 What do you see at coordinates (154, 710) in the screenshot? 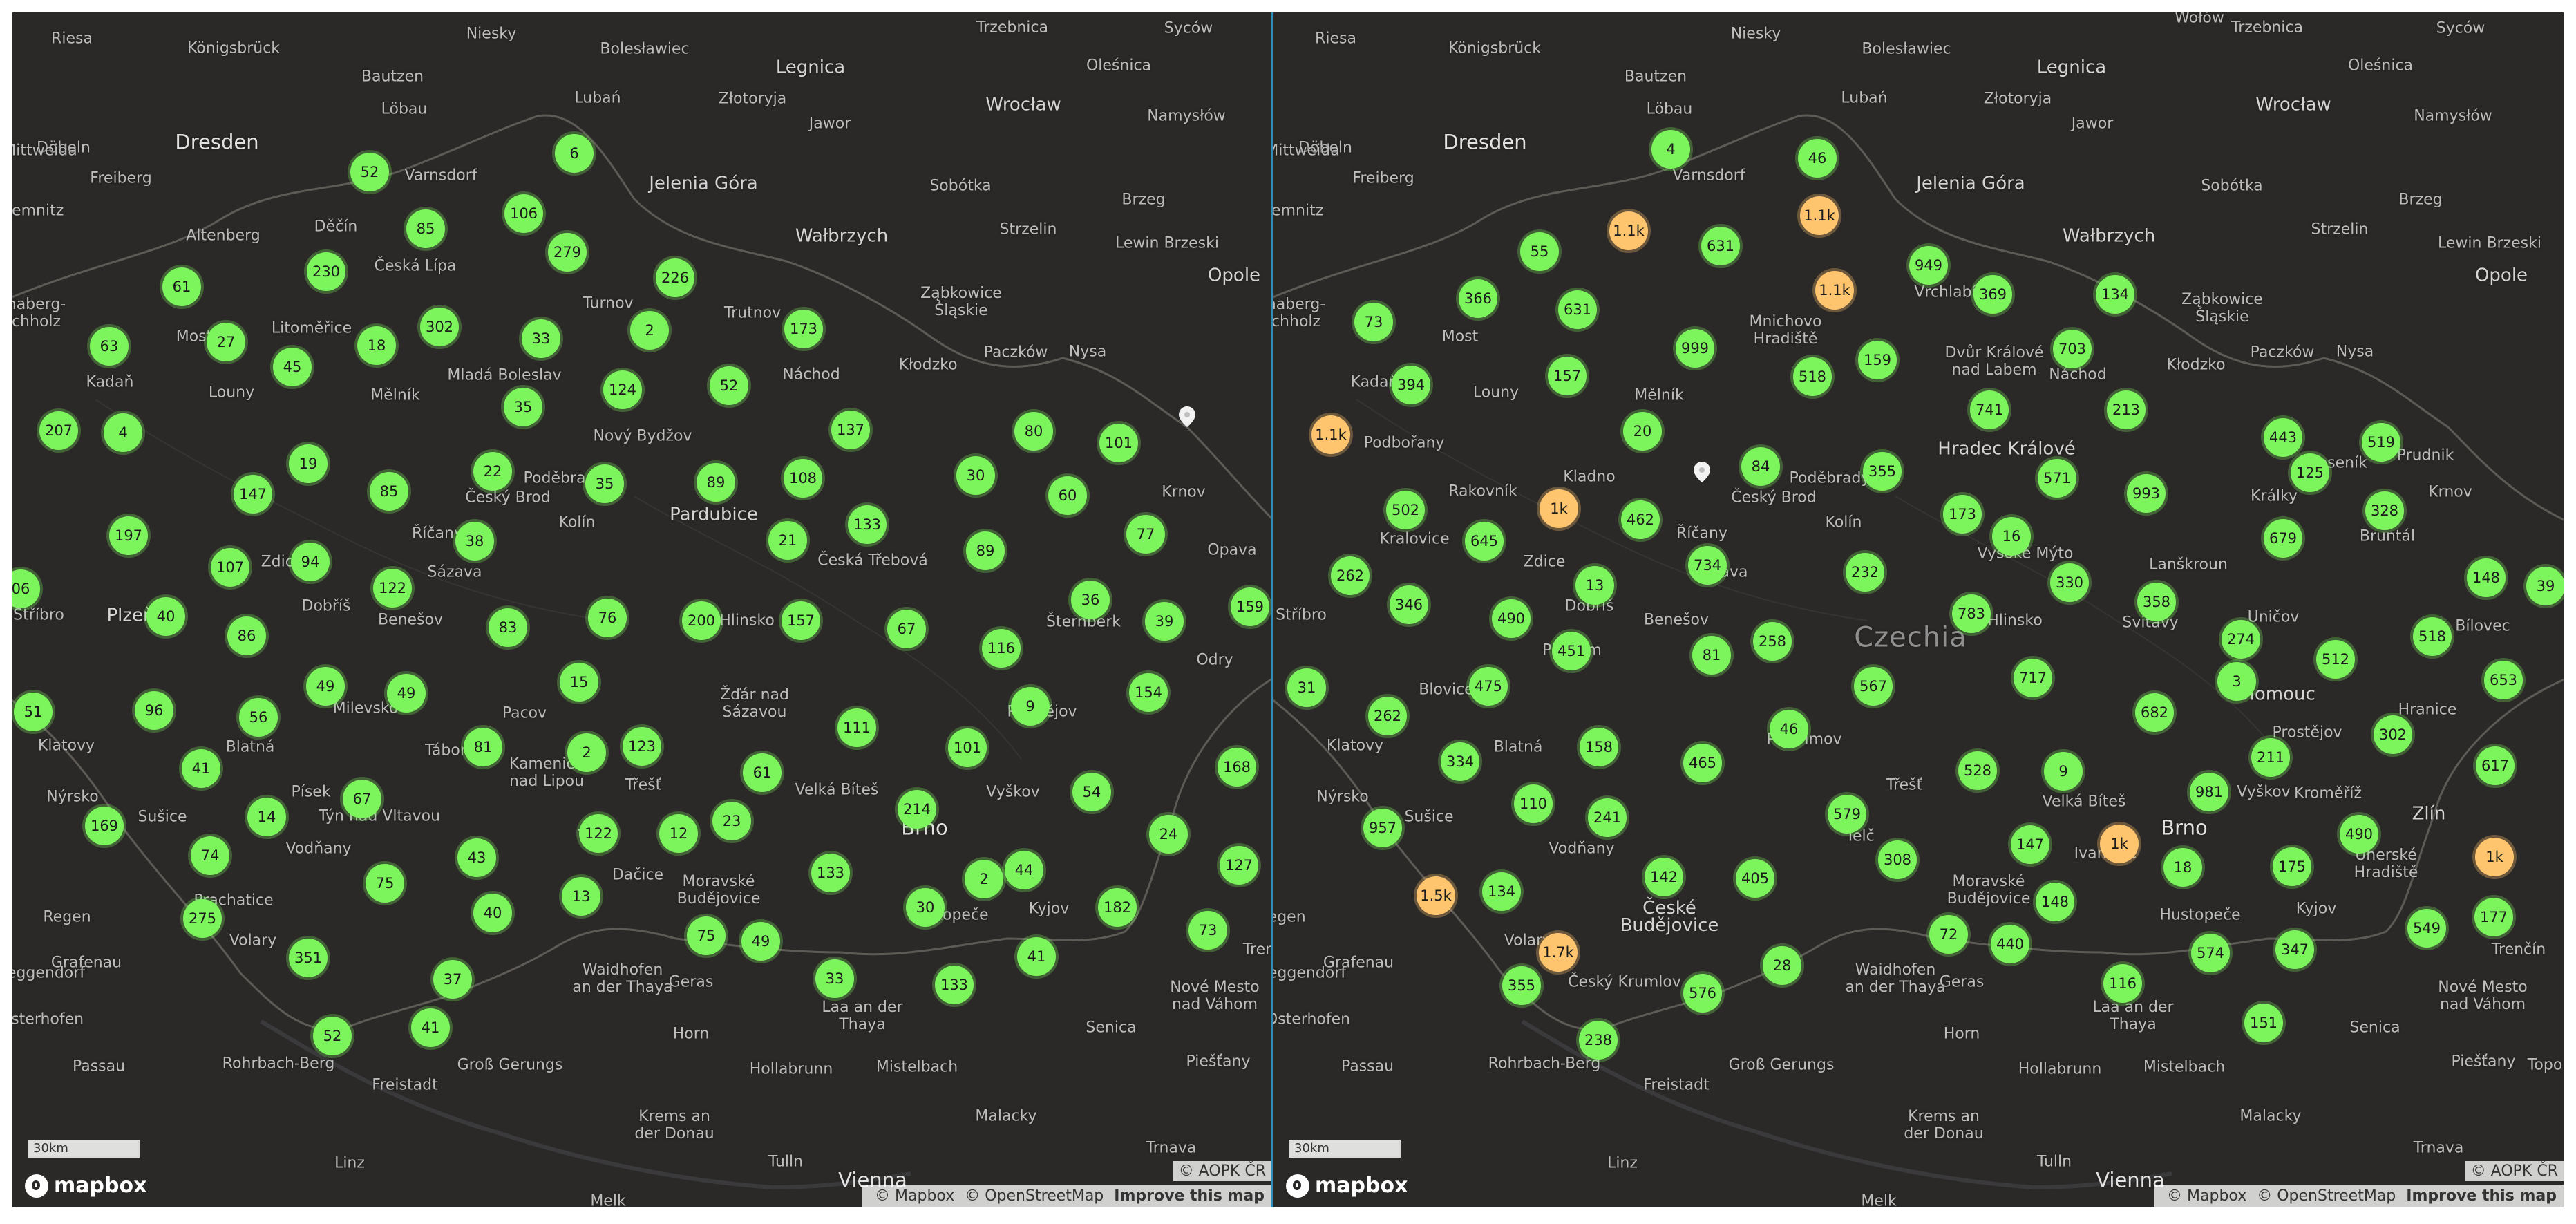
I see `cluster-marker: 96` at bounding box center [154, 710].